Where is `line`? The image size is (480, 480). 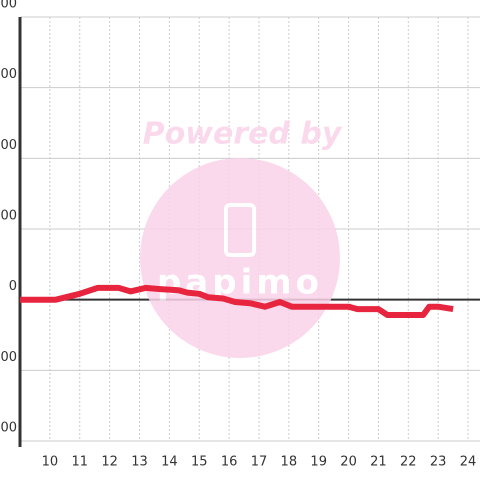
line is located at coordinates (237, 301).